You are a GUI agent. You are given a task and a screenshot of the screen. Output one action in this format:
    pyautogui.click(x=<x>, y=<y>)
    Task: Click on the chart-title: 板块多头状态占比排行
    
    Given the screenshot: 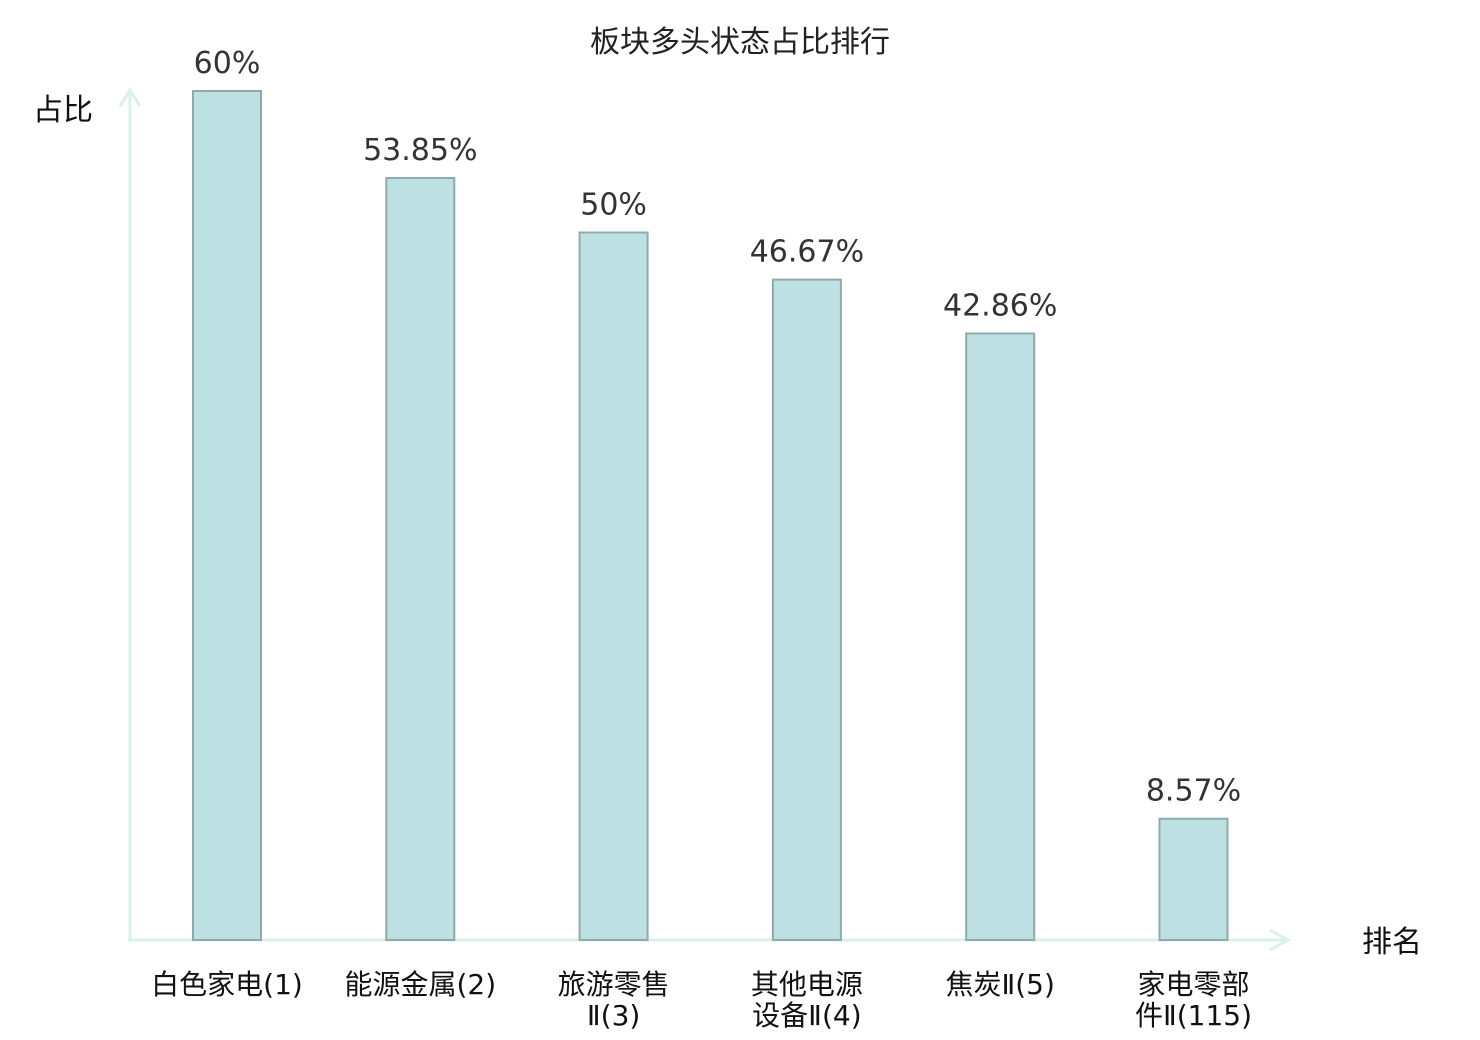 What is the action you would take?
    pyautogui.click(x=740, y=42)
    